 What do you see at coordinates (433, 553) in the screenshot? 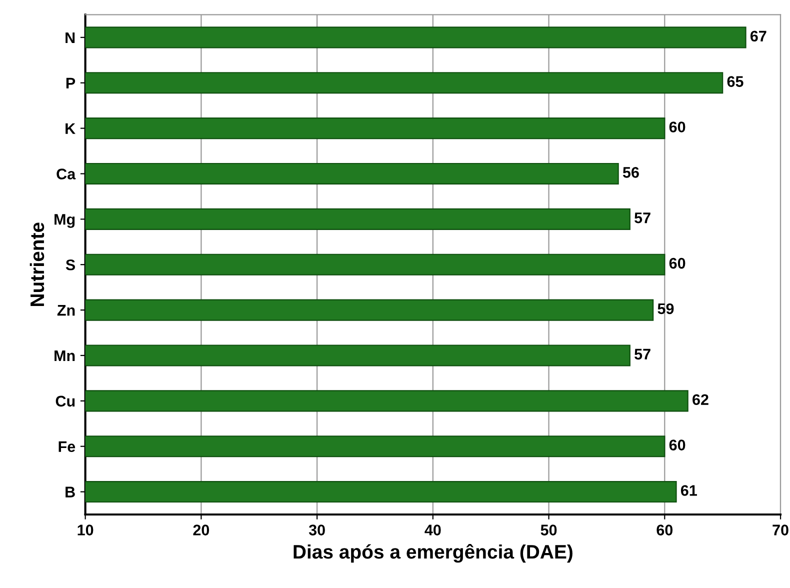
I see `x-axis-title: Dias após a emergência (DAE)` at bounding box center [433, 553].